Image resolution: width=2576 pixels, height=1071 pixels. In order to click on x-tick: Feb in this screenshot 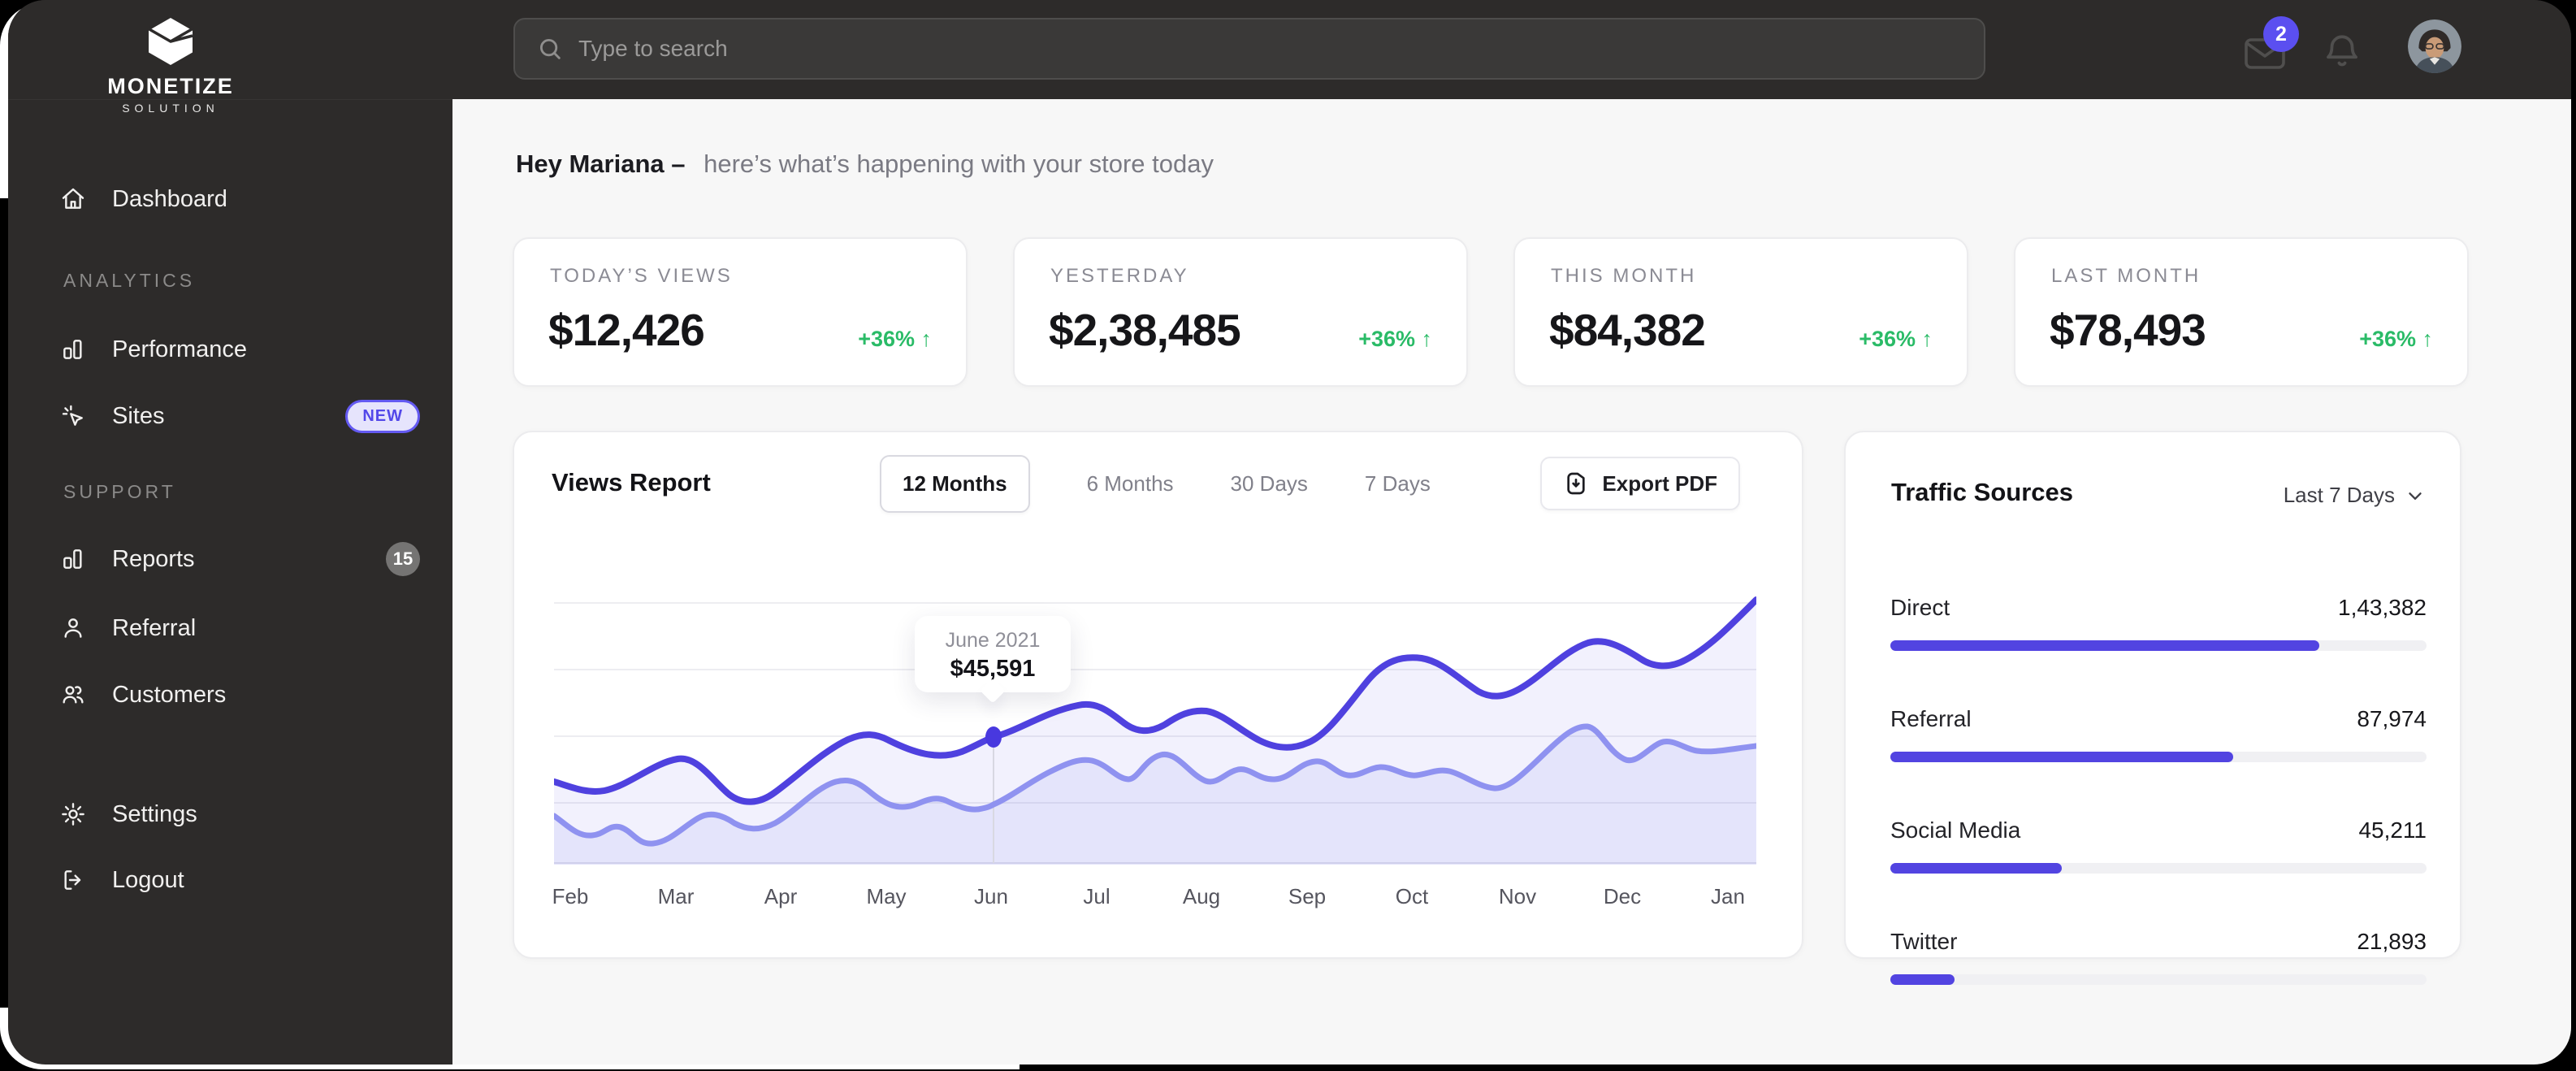, I will do `click(571, 896)`.